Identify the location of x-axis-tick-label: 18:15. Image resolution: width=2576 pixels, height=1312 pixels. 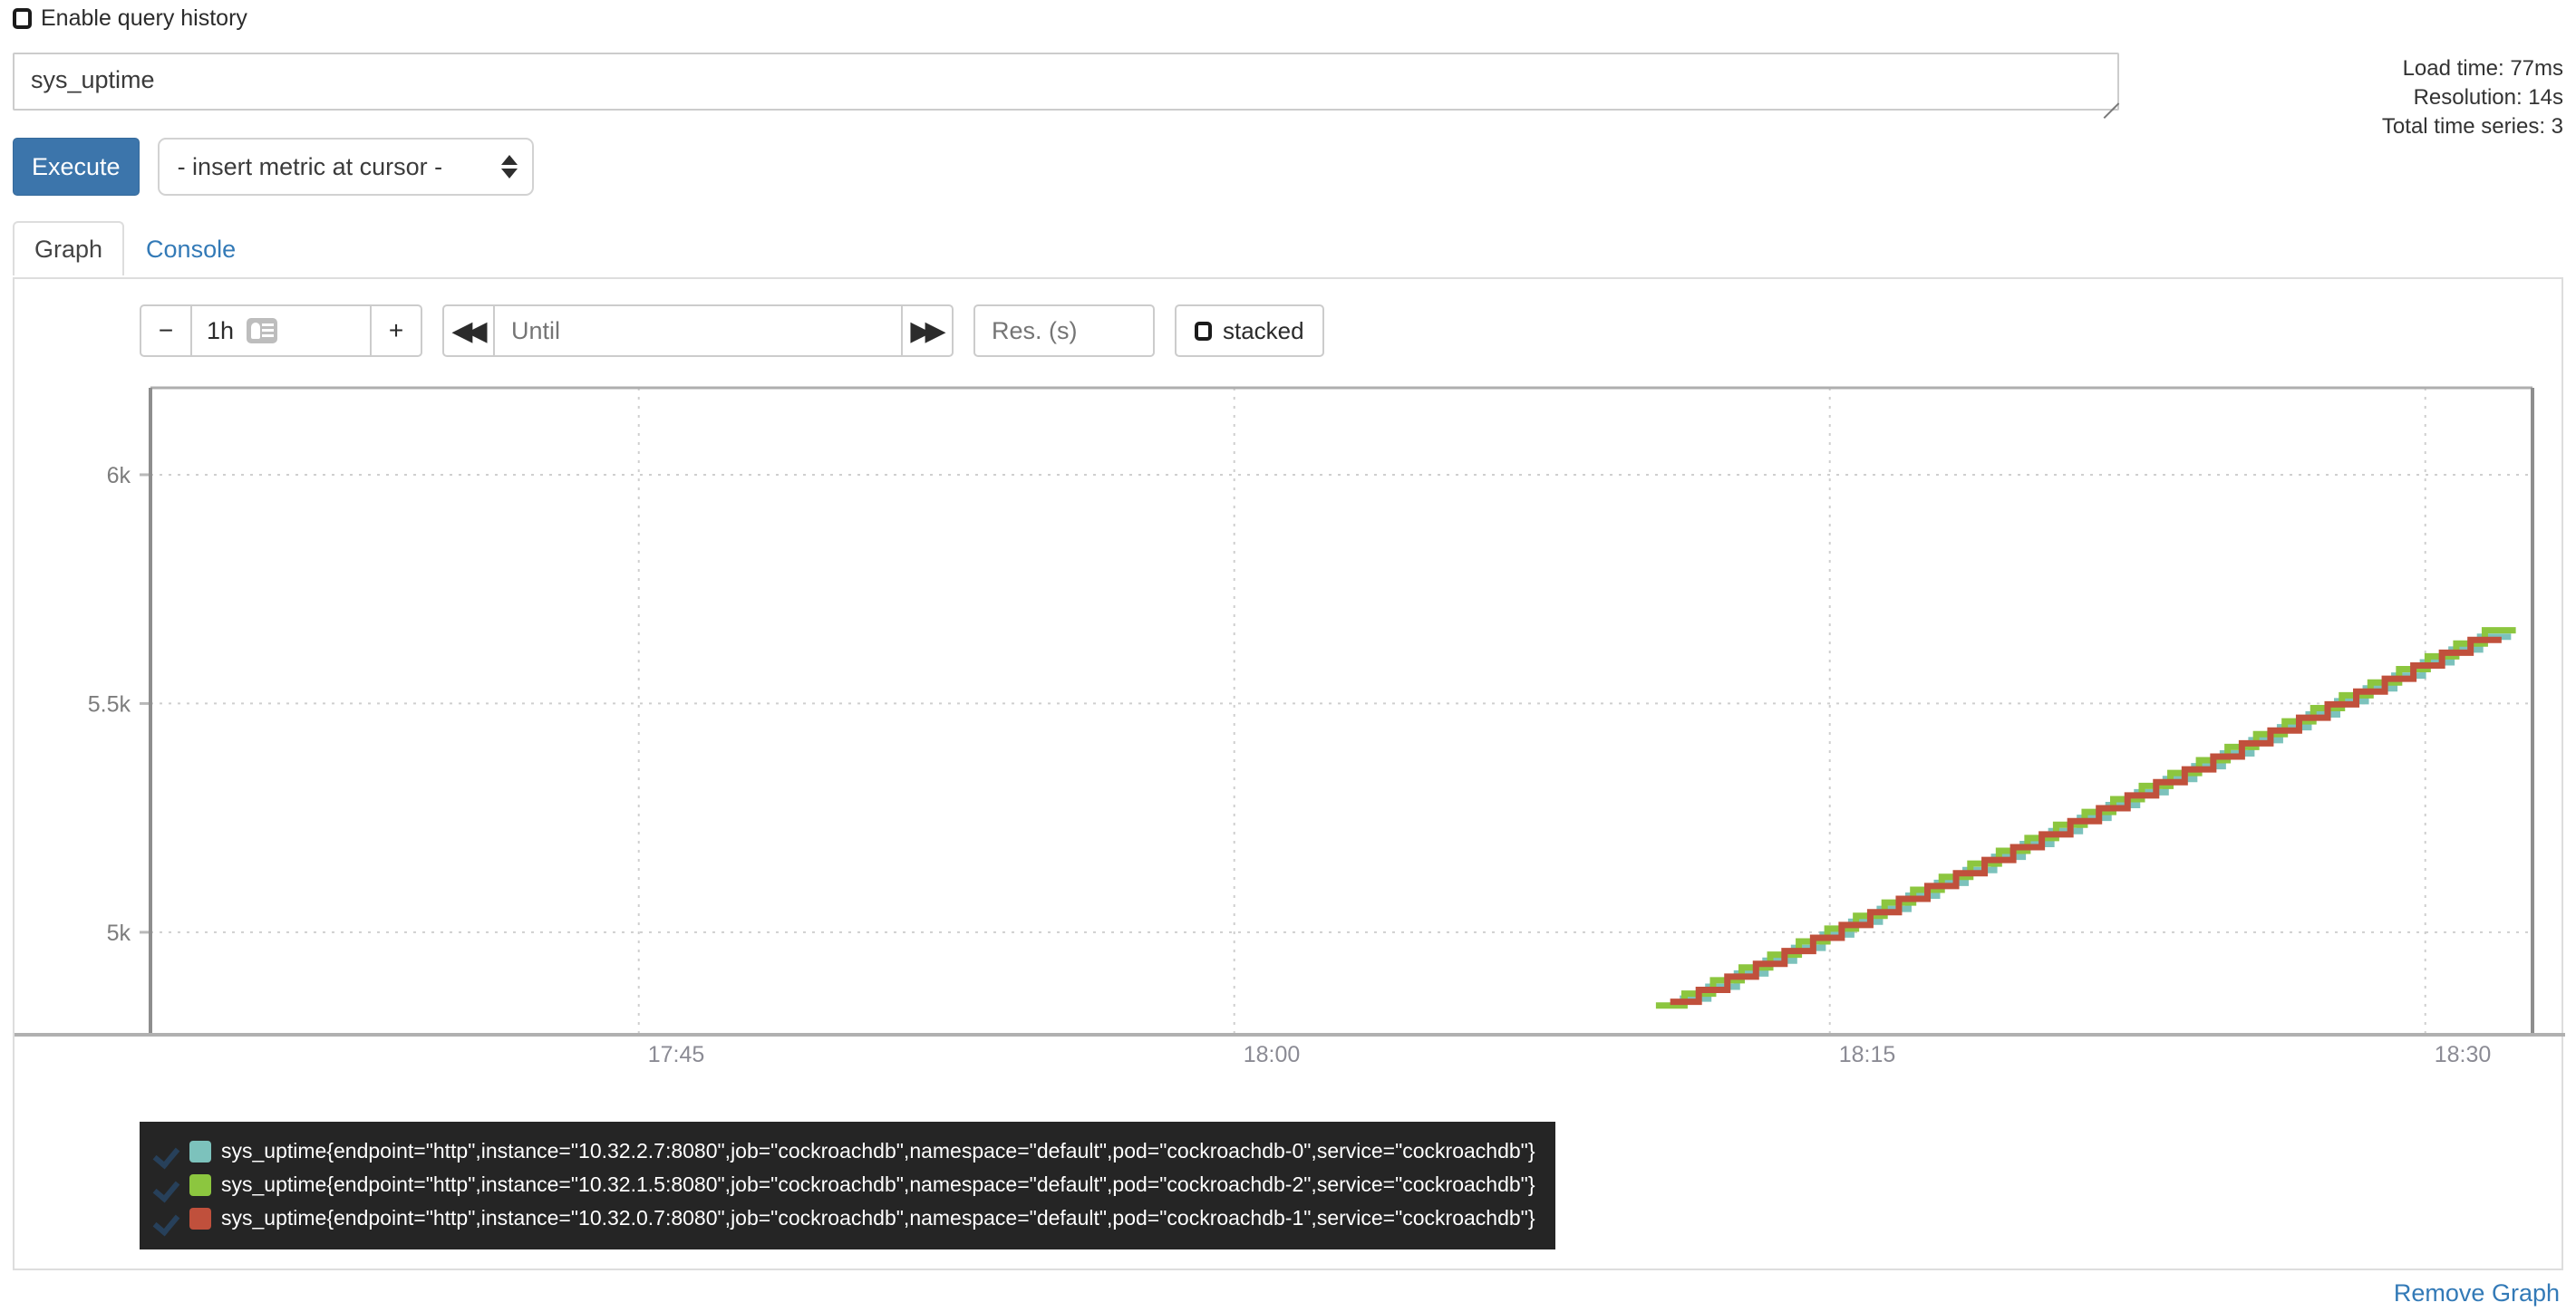
(1867, 1054).